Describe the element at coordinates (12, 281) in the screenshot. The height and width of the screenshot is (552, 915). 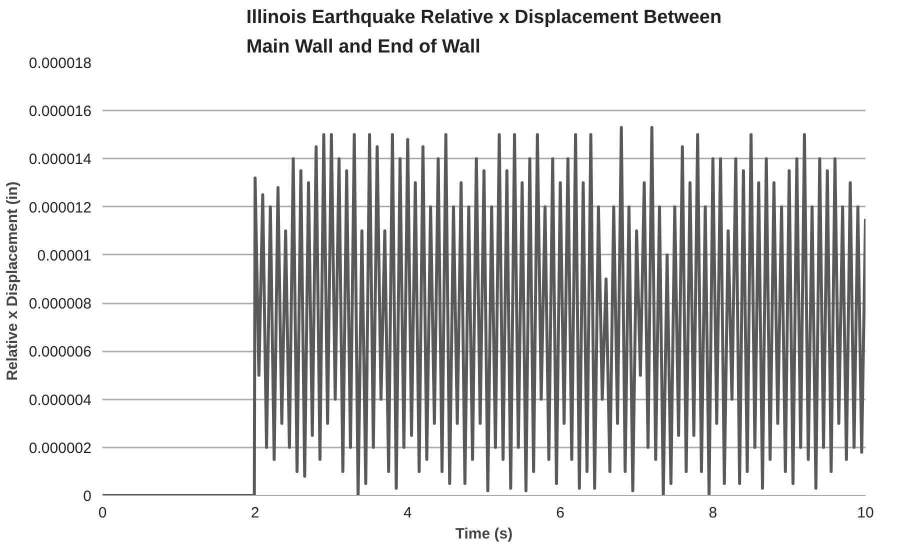
I see `y-axis-title: Relative x Displacement (in)` at that location.